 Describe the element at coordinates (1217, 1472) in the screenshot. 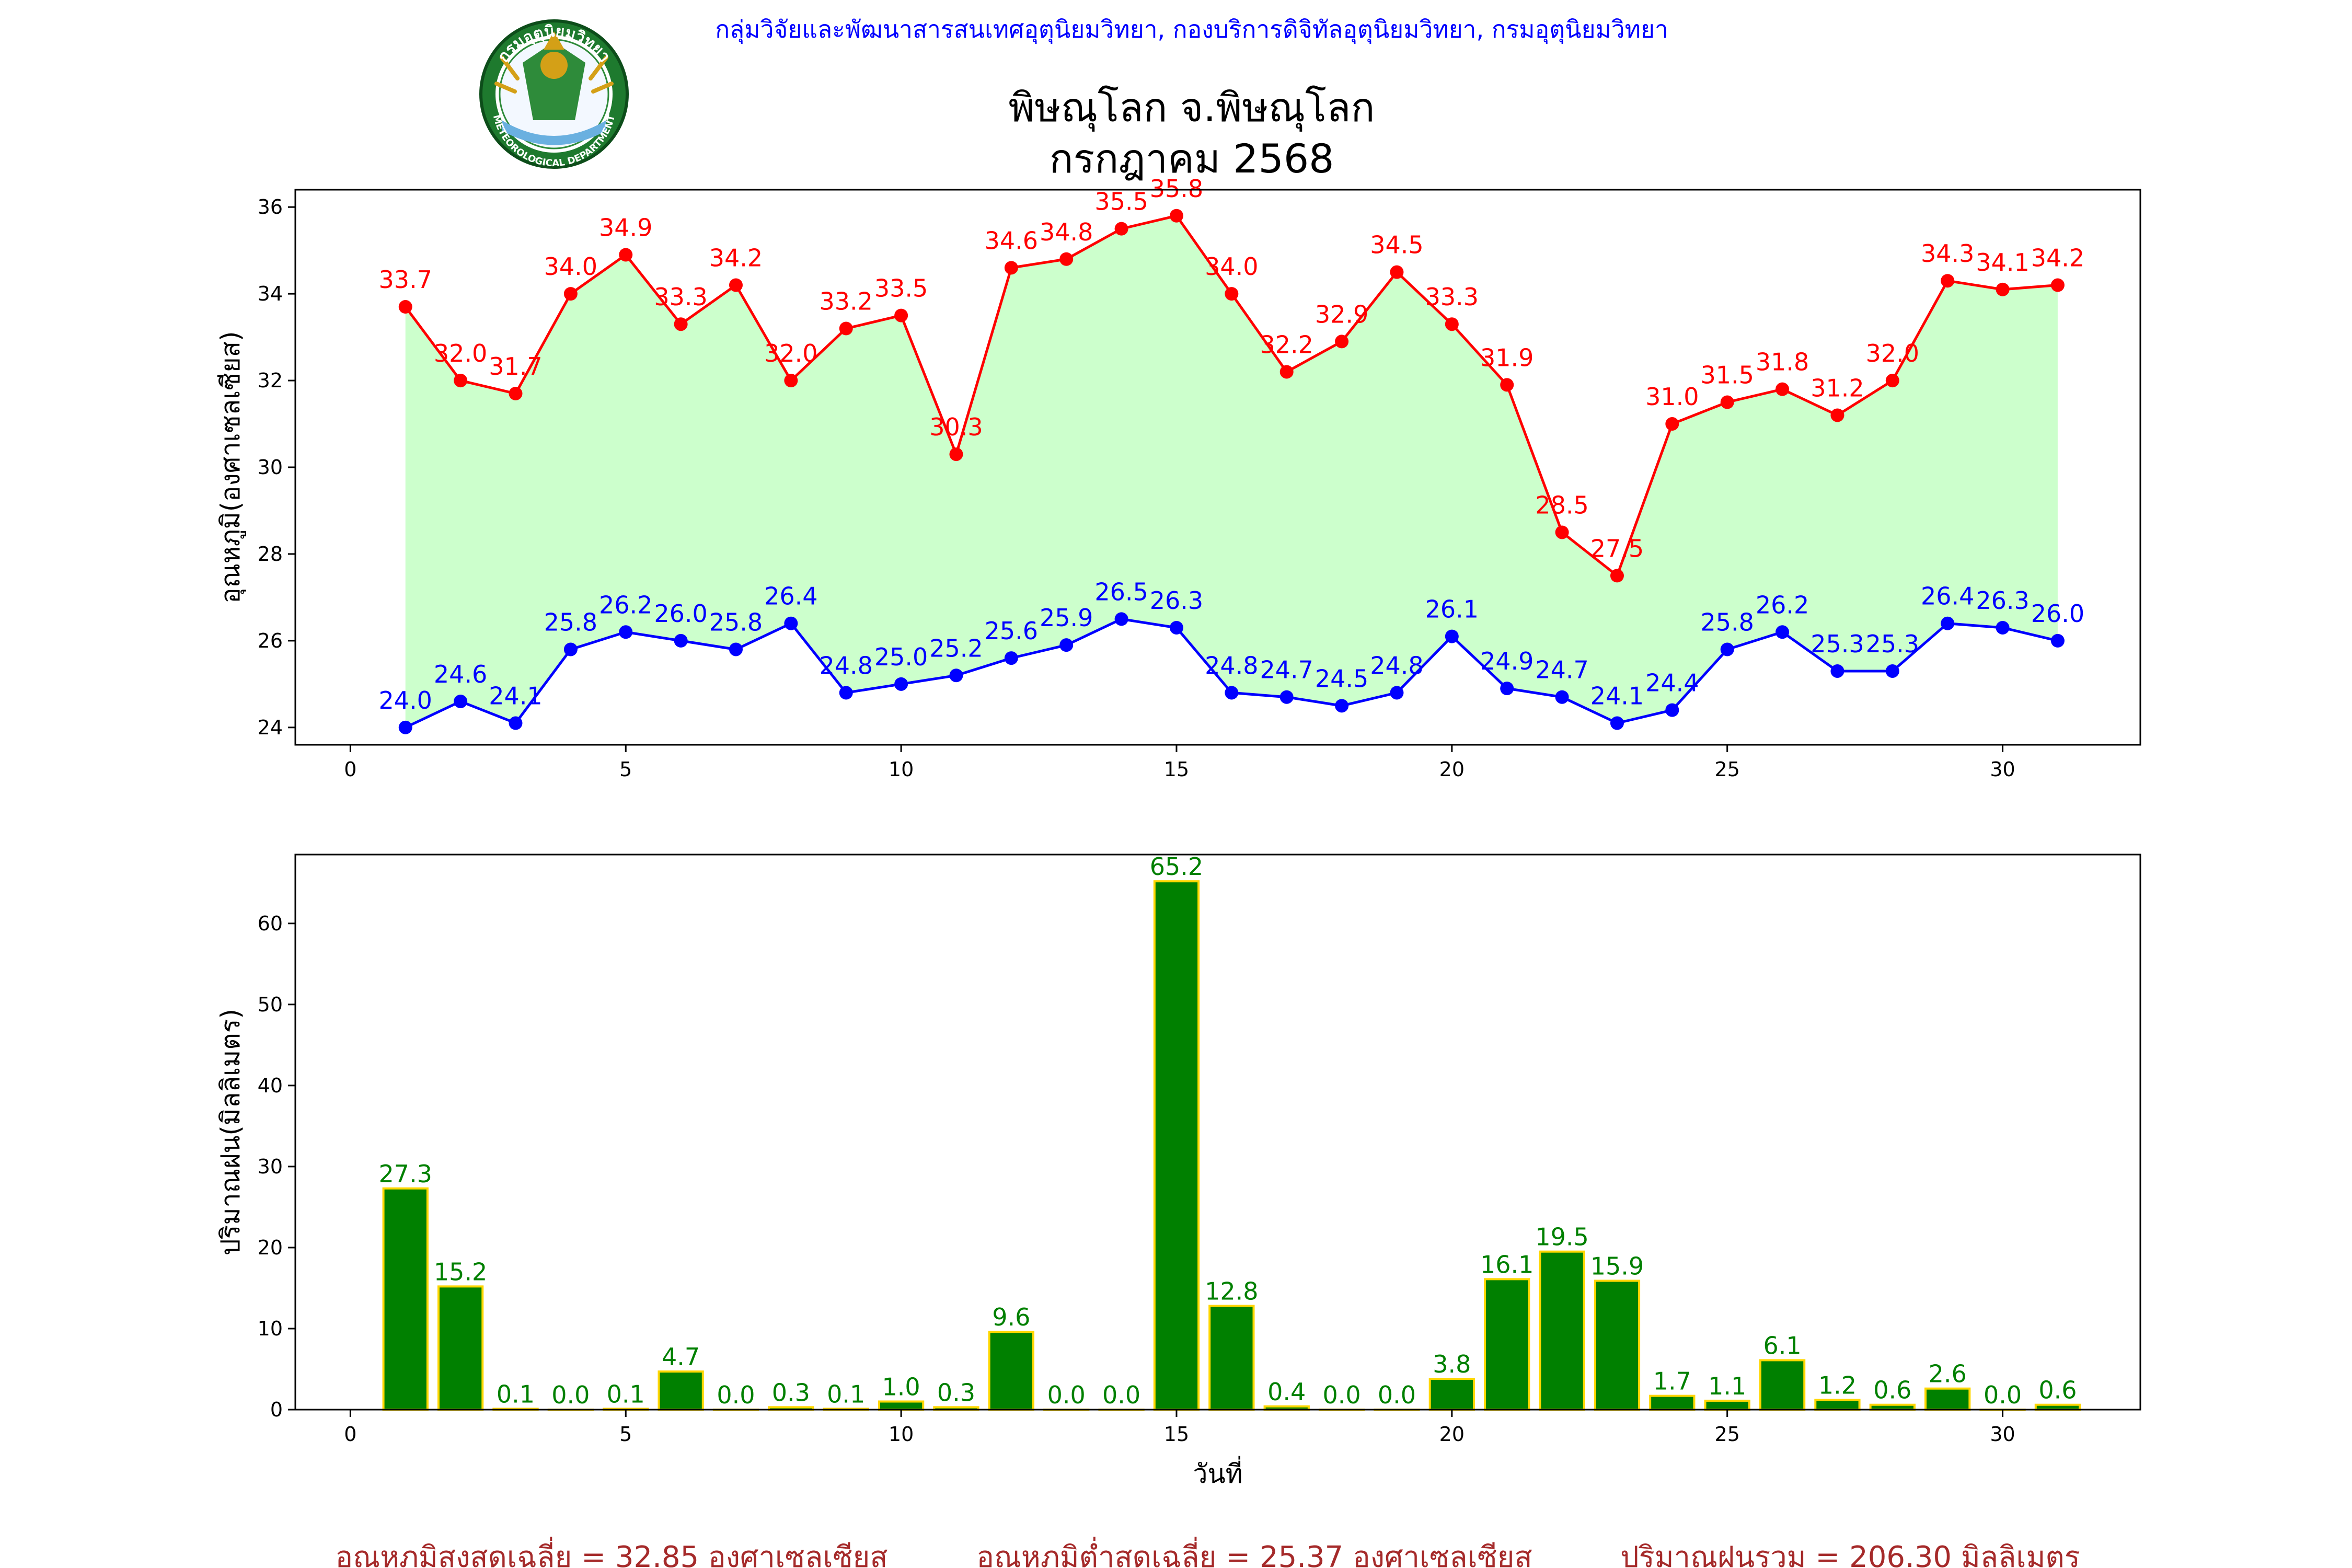

I see `rainfall-x-axis-label: วันที่` at that location.